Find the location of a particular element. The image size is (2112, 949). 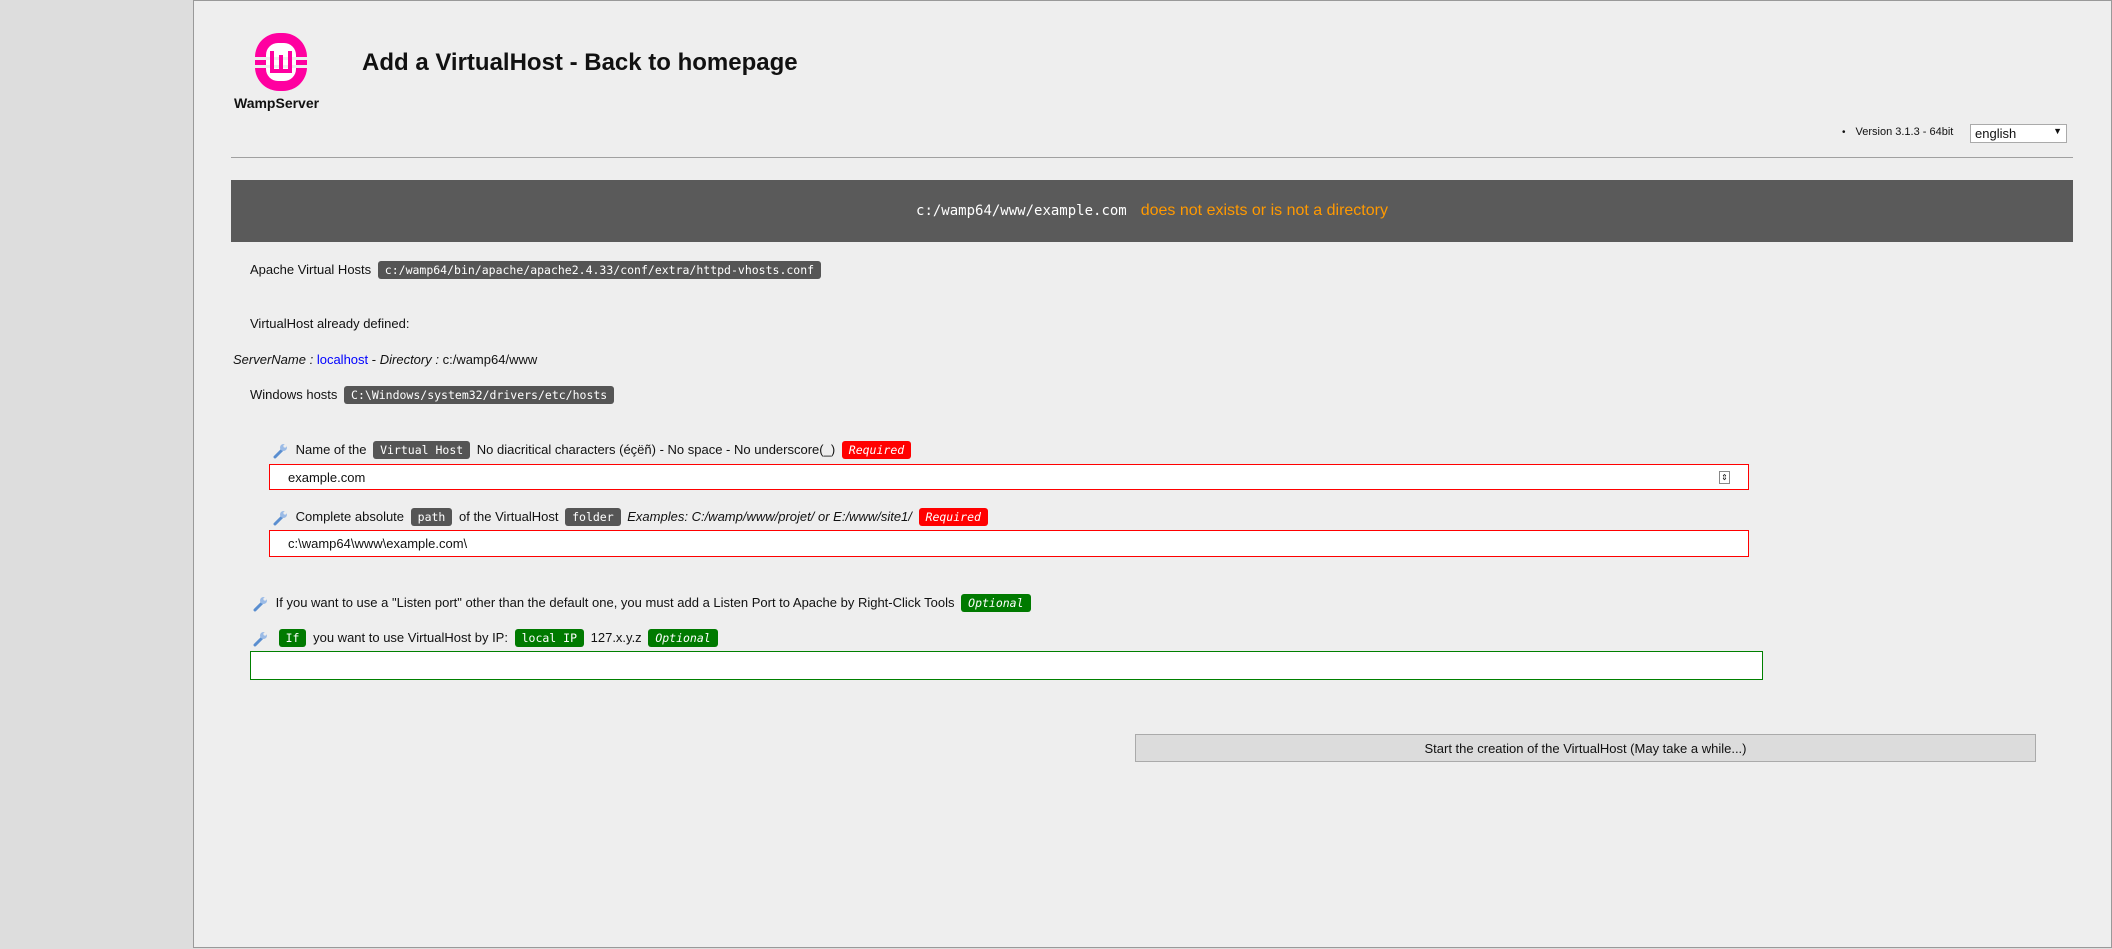

directory-label: Directory : is located at coordinates (409, 359).